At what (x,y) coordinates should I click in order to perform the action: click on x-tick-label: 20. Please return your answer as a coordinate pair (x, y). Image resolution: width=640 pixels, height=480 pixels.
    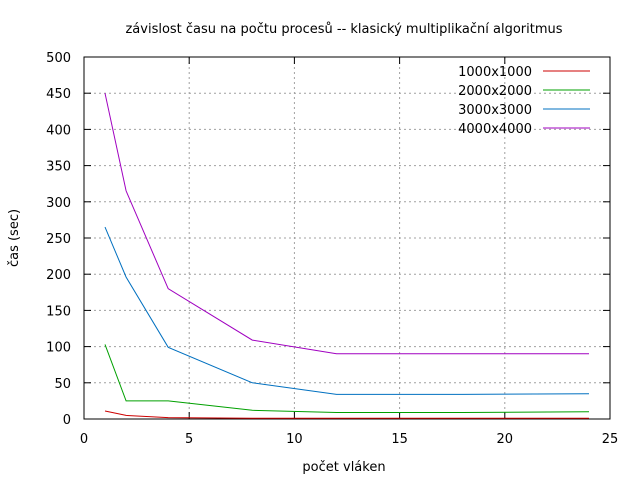
    Looking at the image, I should click on (505, 439).